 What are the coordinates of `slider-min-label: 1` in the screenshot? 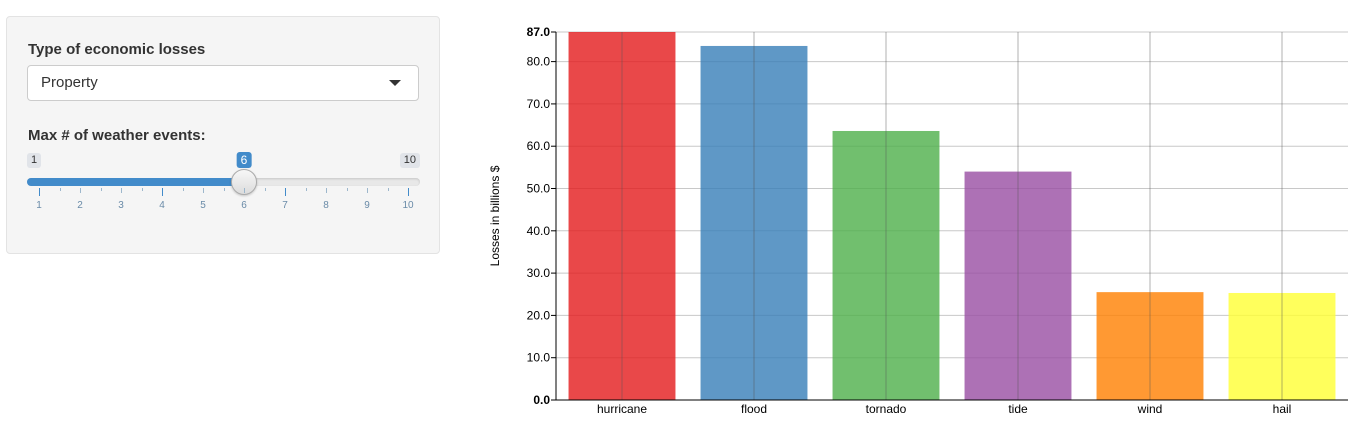 It's located at (34, 160).